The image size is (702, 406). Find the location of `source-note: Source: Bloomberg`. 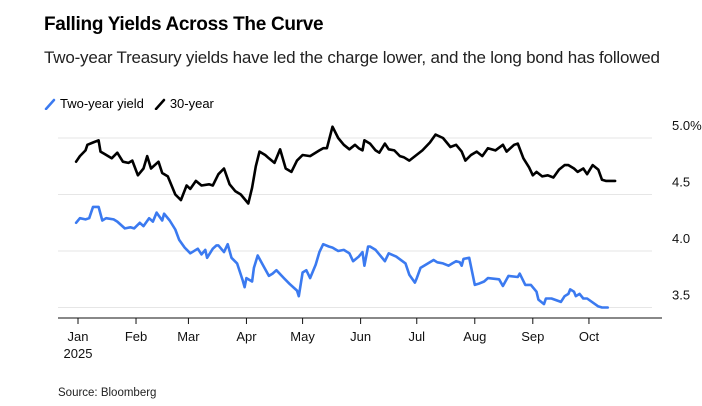

source-note: Source: Bloomberg is located at coordinates (107, 393).